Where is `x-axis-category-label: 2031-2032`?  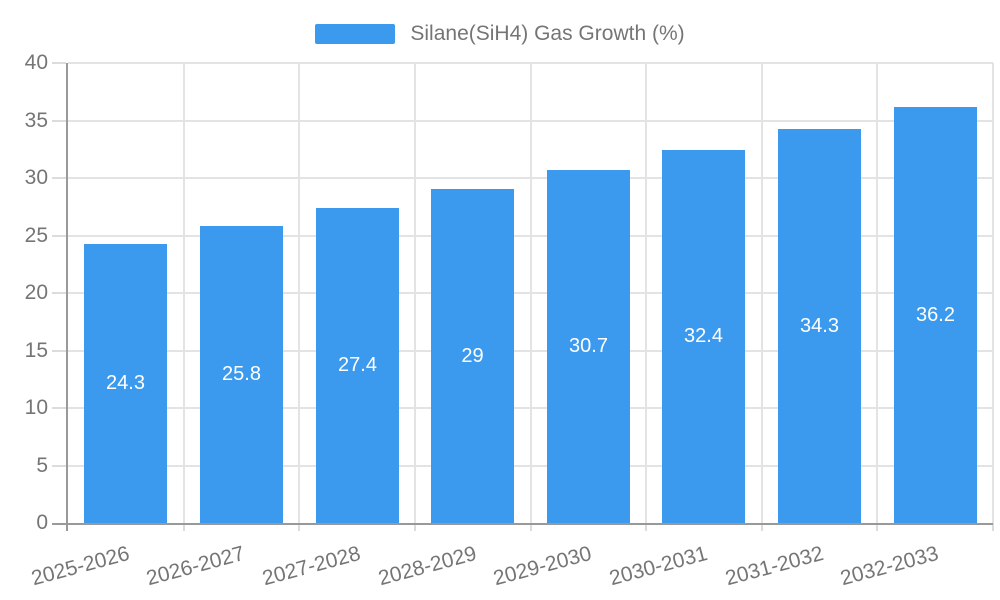
x-axis-category-label: 2031-2032 is located at coordinates (774, 566).